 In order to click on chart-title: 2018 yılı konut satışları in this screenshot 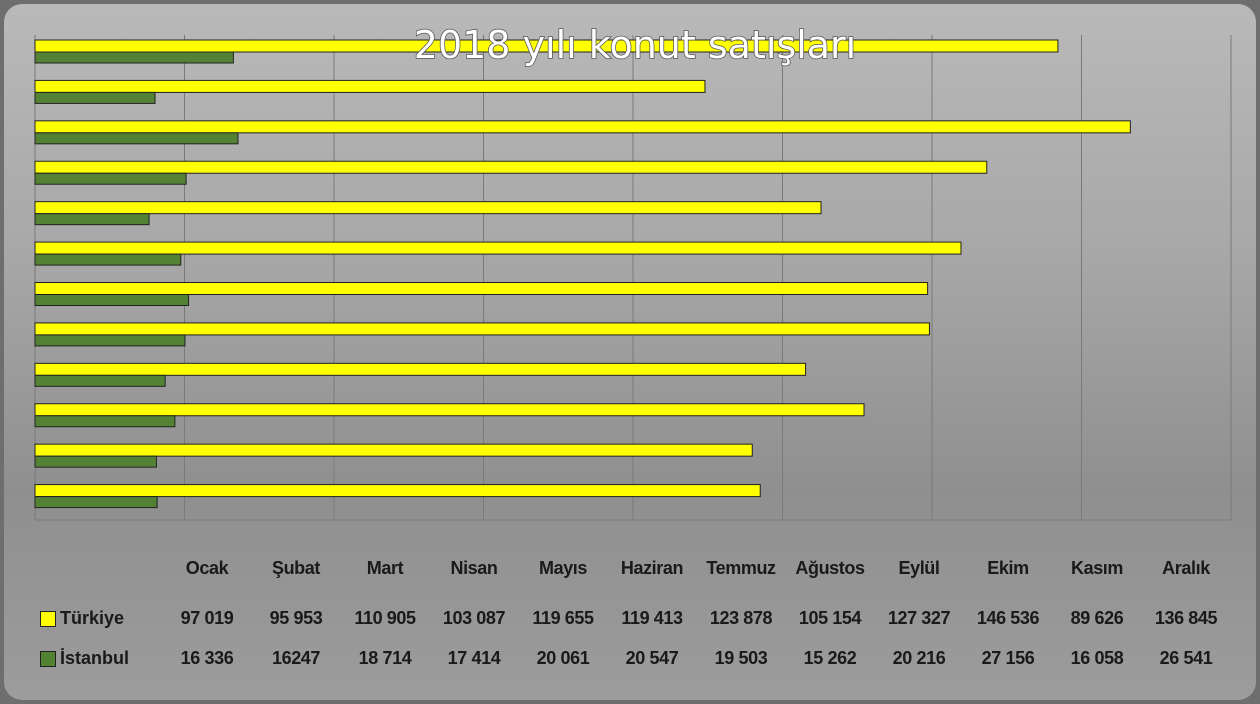, I will do `click(635, 45)`.